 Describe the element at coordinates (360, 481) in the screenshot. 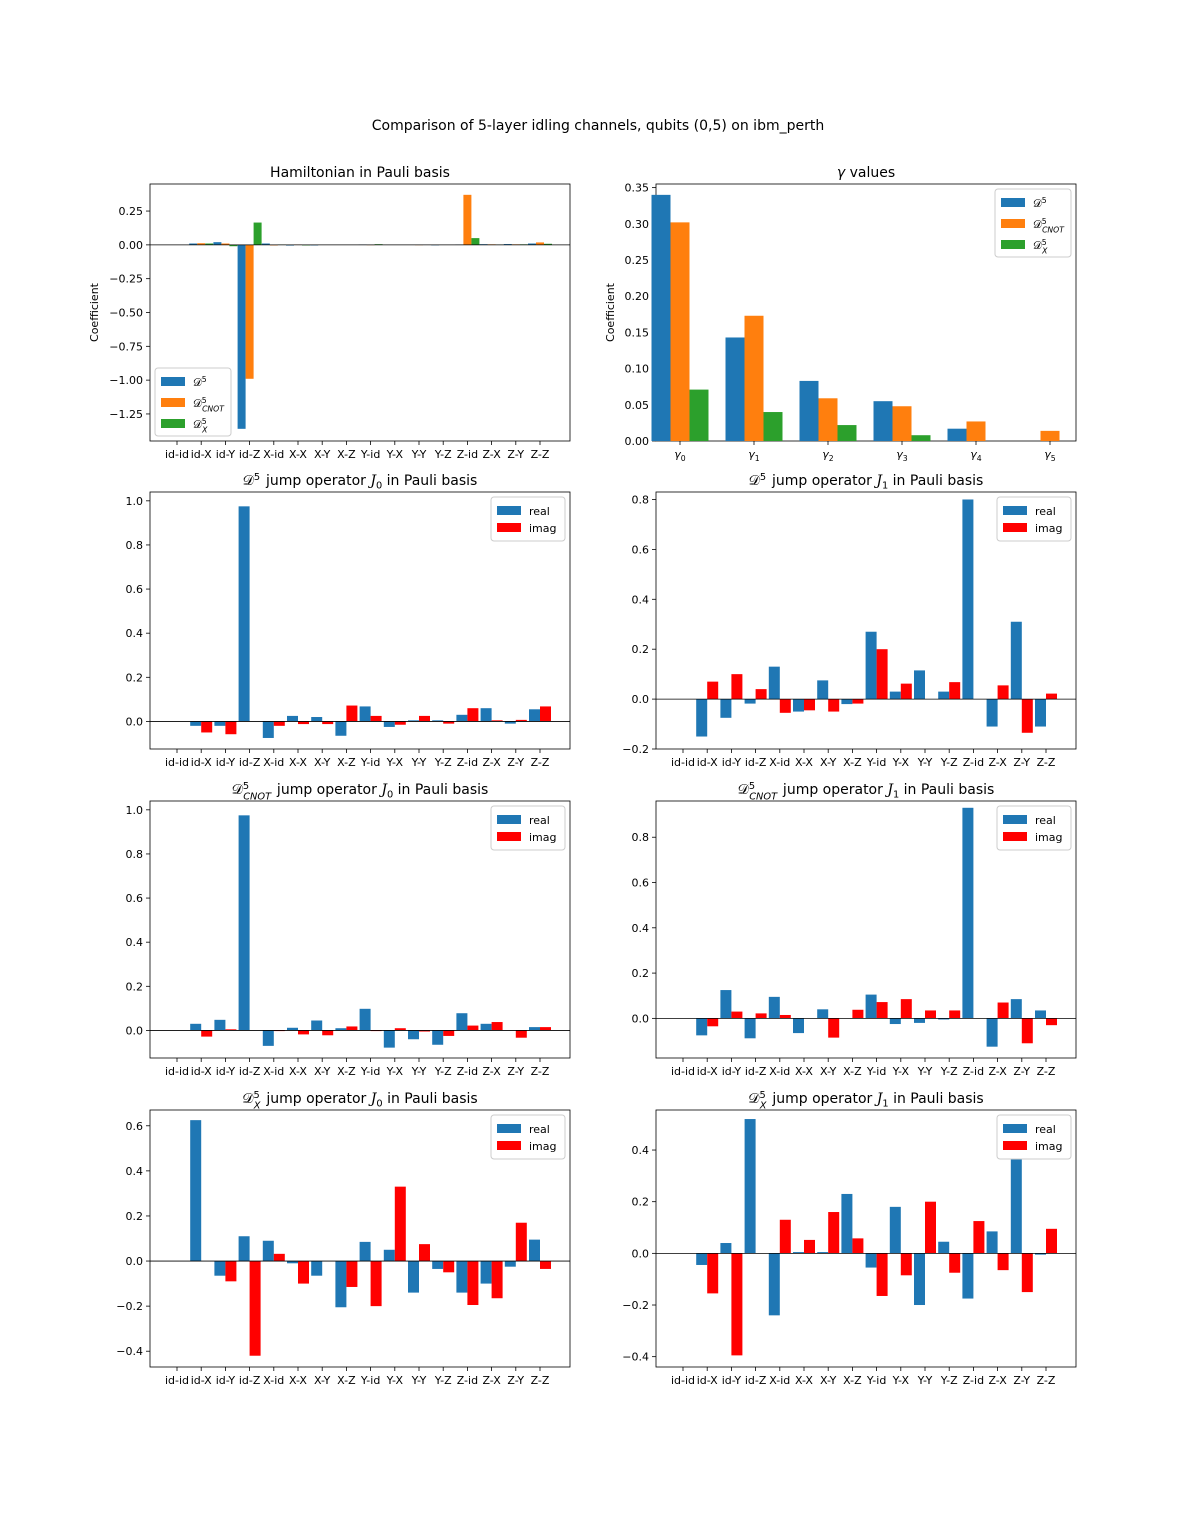

I see `chart-title: 𝒟5 jump operator J0 in Pauli basis` at that location.